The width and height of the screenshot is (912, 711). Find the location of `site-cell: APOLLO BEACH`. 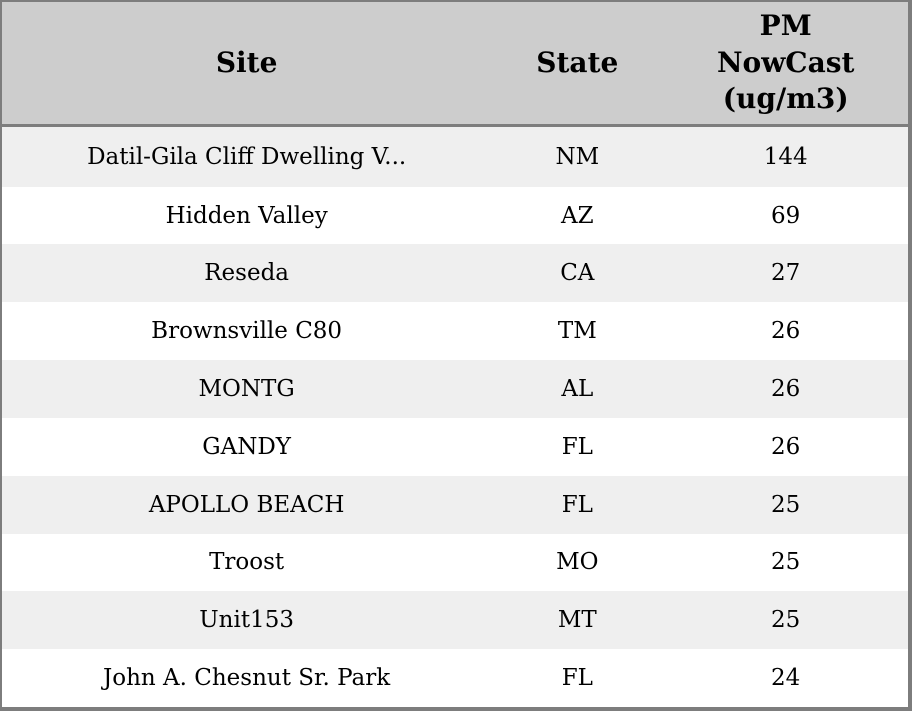

site-cell: APOLLO BEACH is located at coordinates (247, 504).